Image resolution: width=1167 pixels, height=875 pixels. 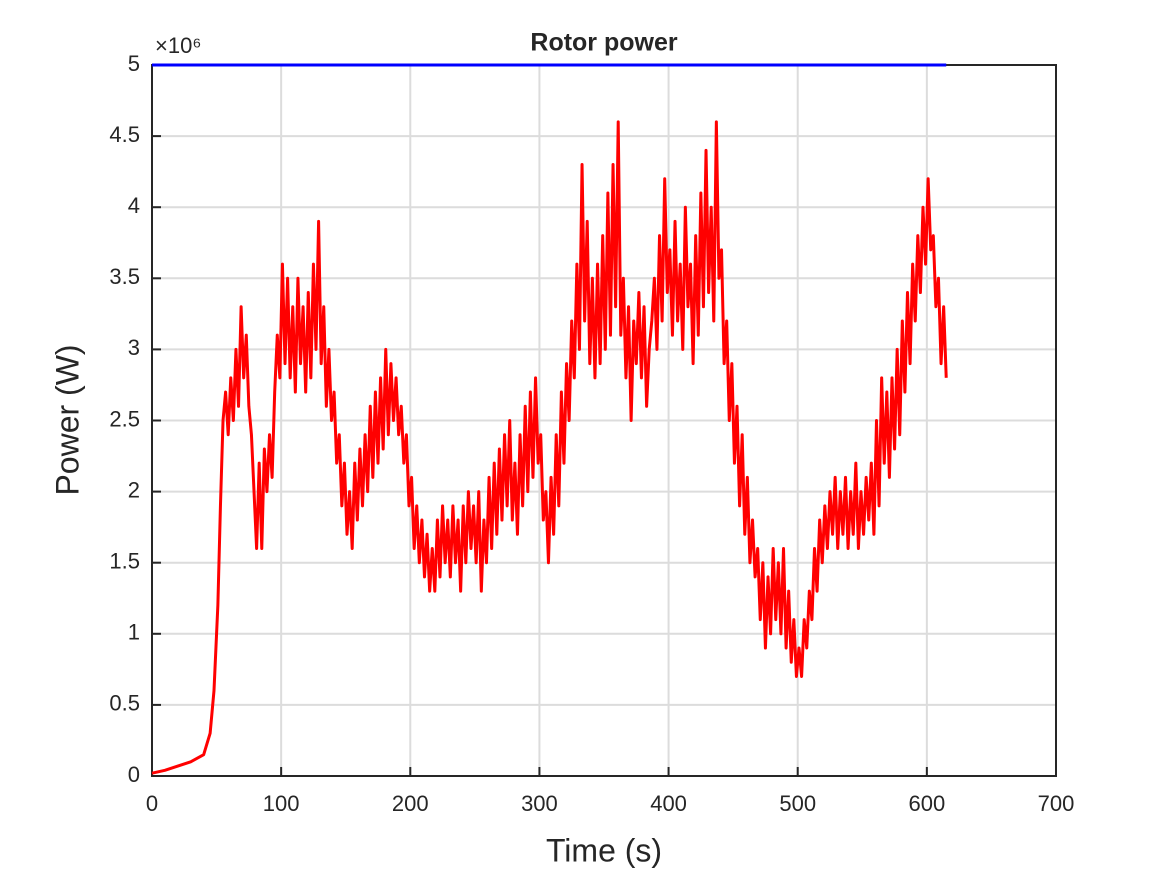 I want to click on x-tick-label: 0, so click(x=152, y=803).